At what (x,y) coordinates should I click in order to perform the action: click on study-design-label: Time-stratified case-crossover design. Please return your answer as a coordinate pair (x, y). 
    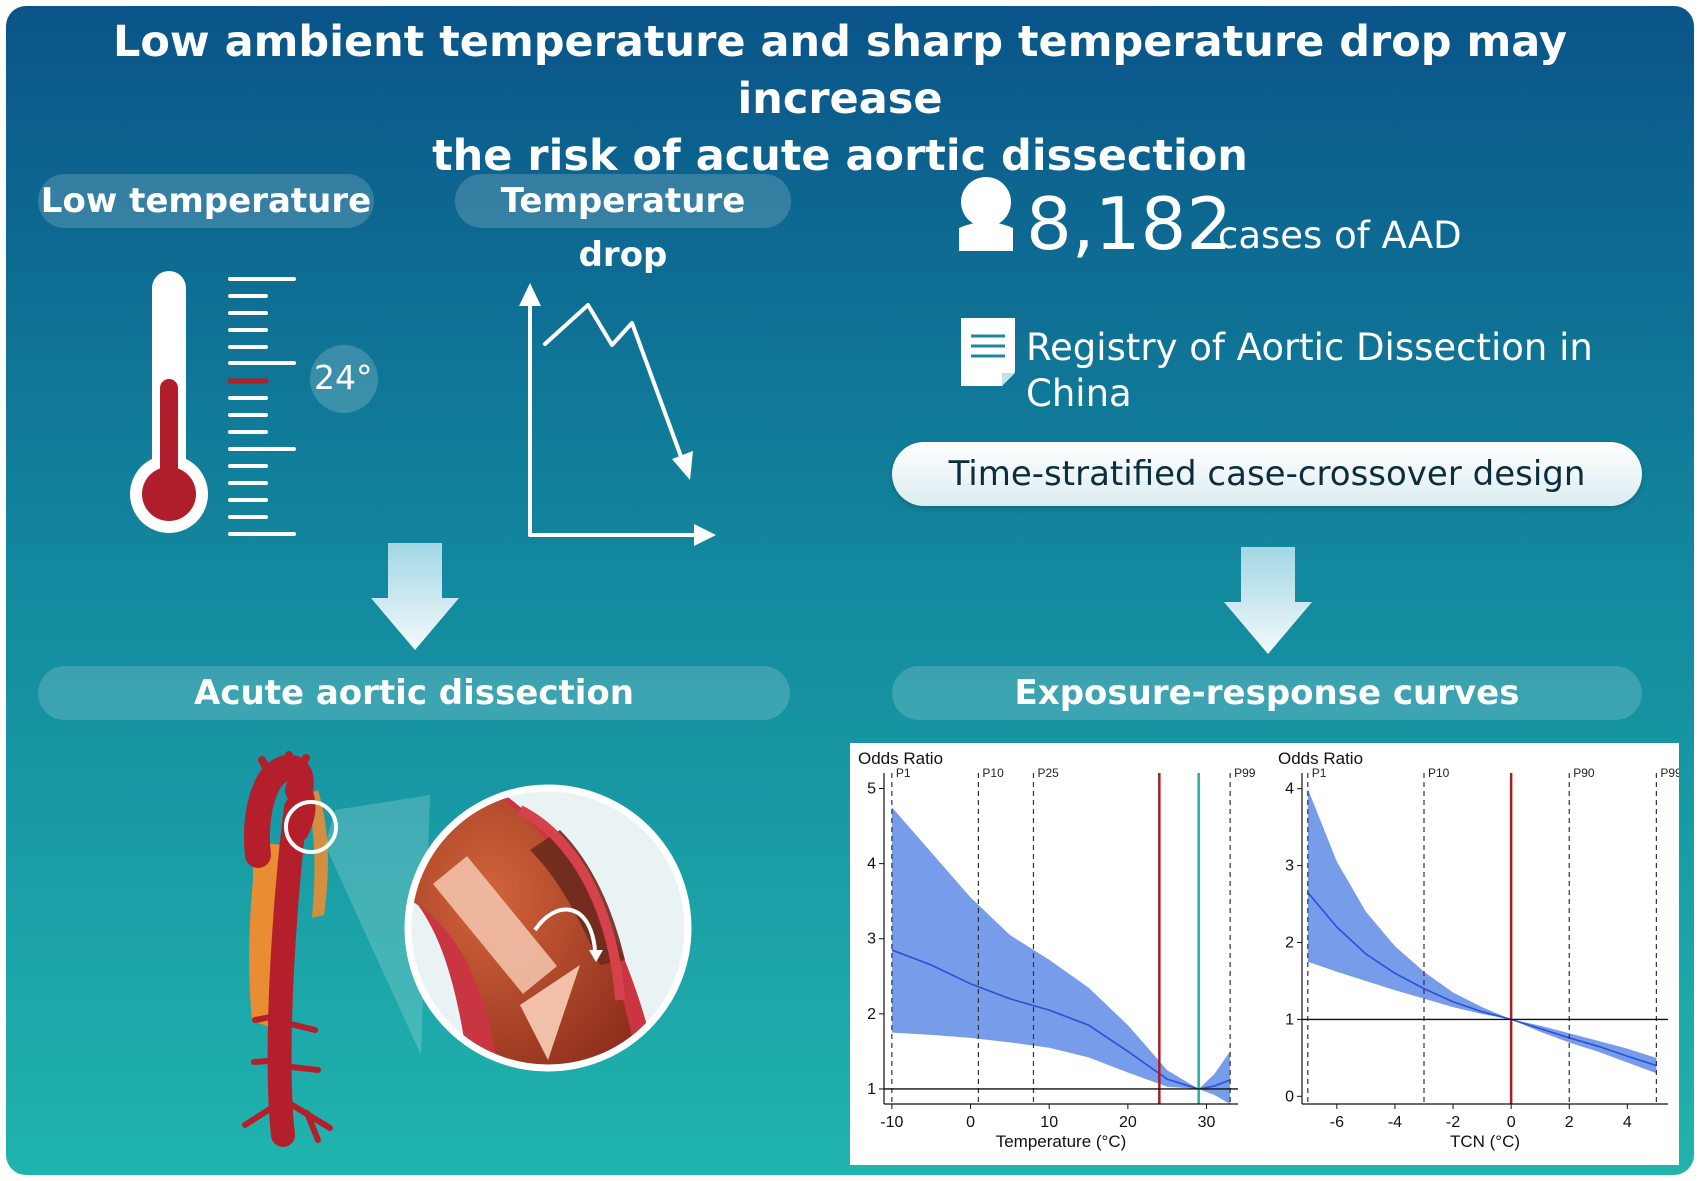
    Looking at the image, I should click on (1267, 474).